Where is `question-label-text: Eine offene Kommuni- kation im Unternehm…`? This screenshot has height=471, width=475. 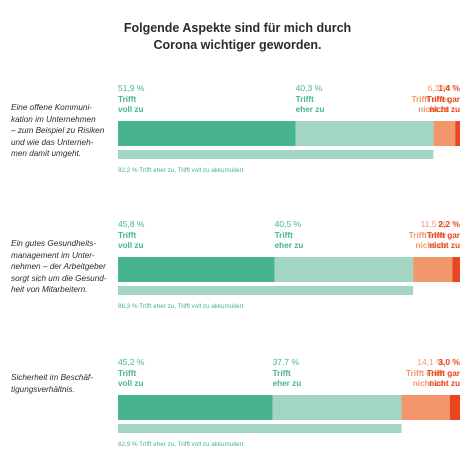 question-label-text: Eine offene Kommuni- kation im Unternehm… is located at coordinates (58, 130).